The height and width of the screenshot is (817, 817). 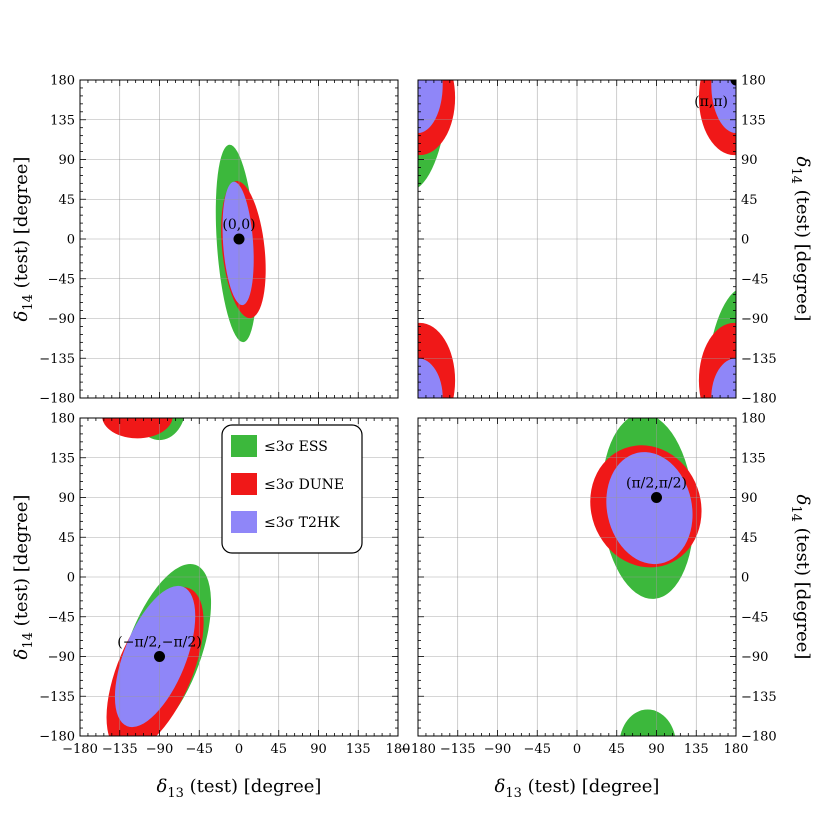 I want to click on true-point-label: (π/2,π/2), so click(x=656, y=484).